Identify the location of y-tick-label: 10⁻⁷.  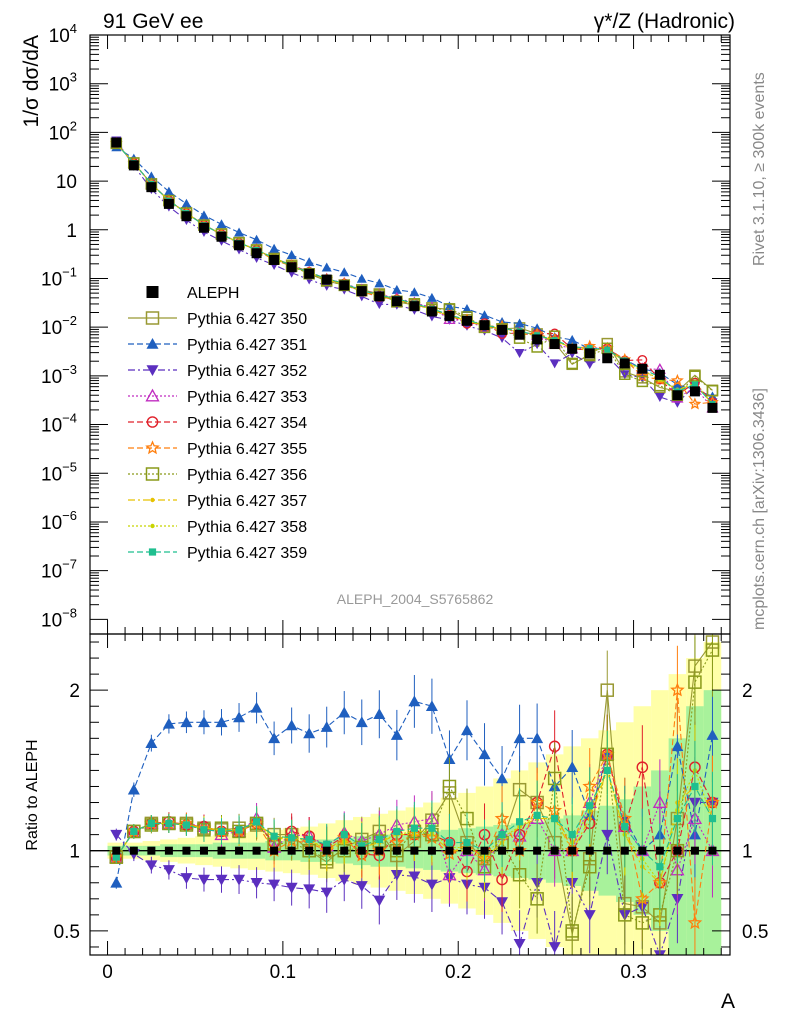
(59, 570).